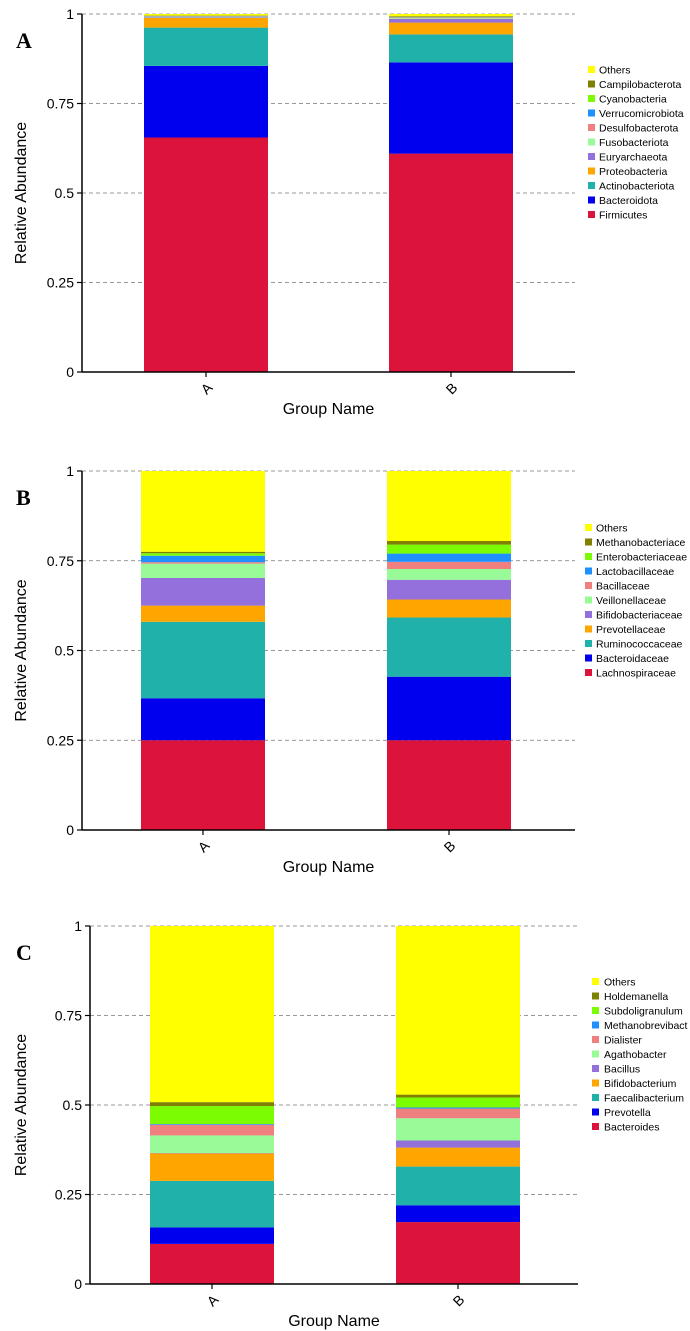  What do you see at coordinates (212, 1263) in the screenshot?
I see `bar-segment-bacteroides` at bounding box center [212, 1263].